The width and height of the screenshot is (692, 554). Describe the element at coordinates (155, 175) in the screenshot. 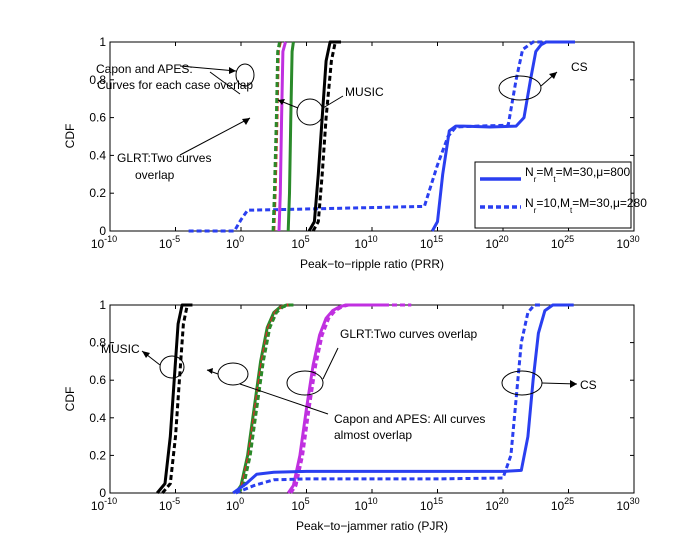

I see `glrt-annotation-line2: overlap` at that location.